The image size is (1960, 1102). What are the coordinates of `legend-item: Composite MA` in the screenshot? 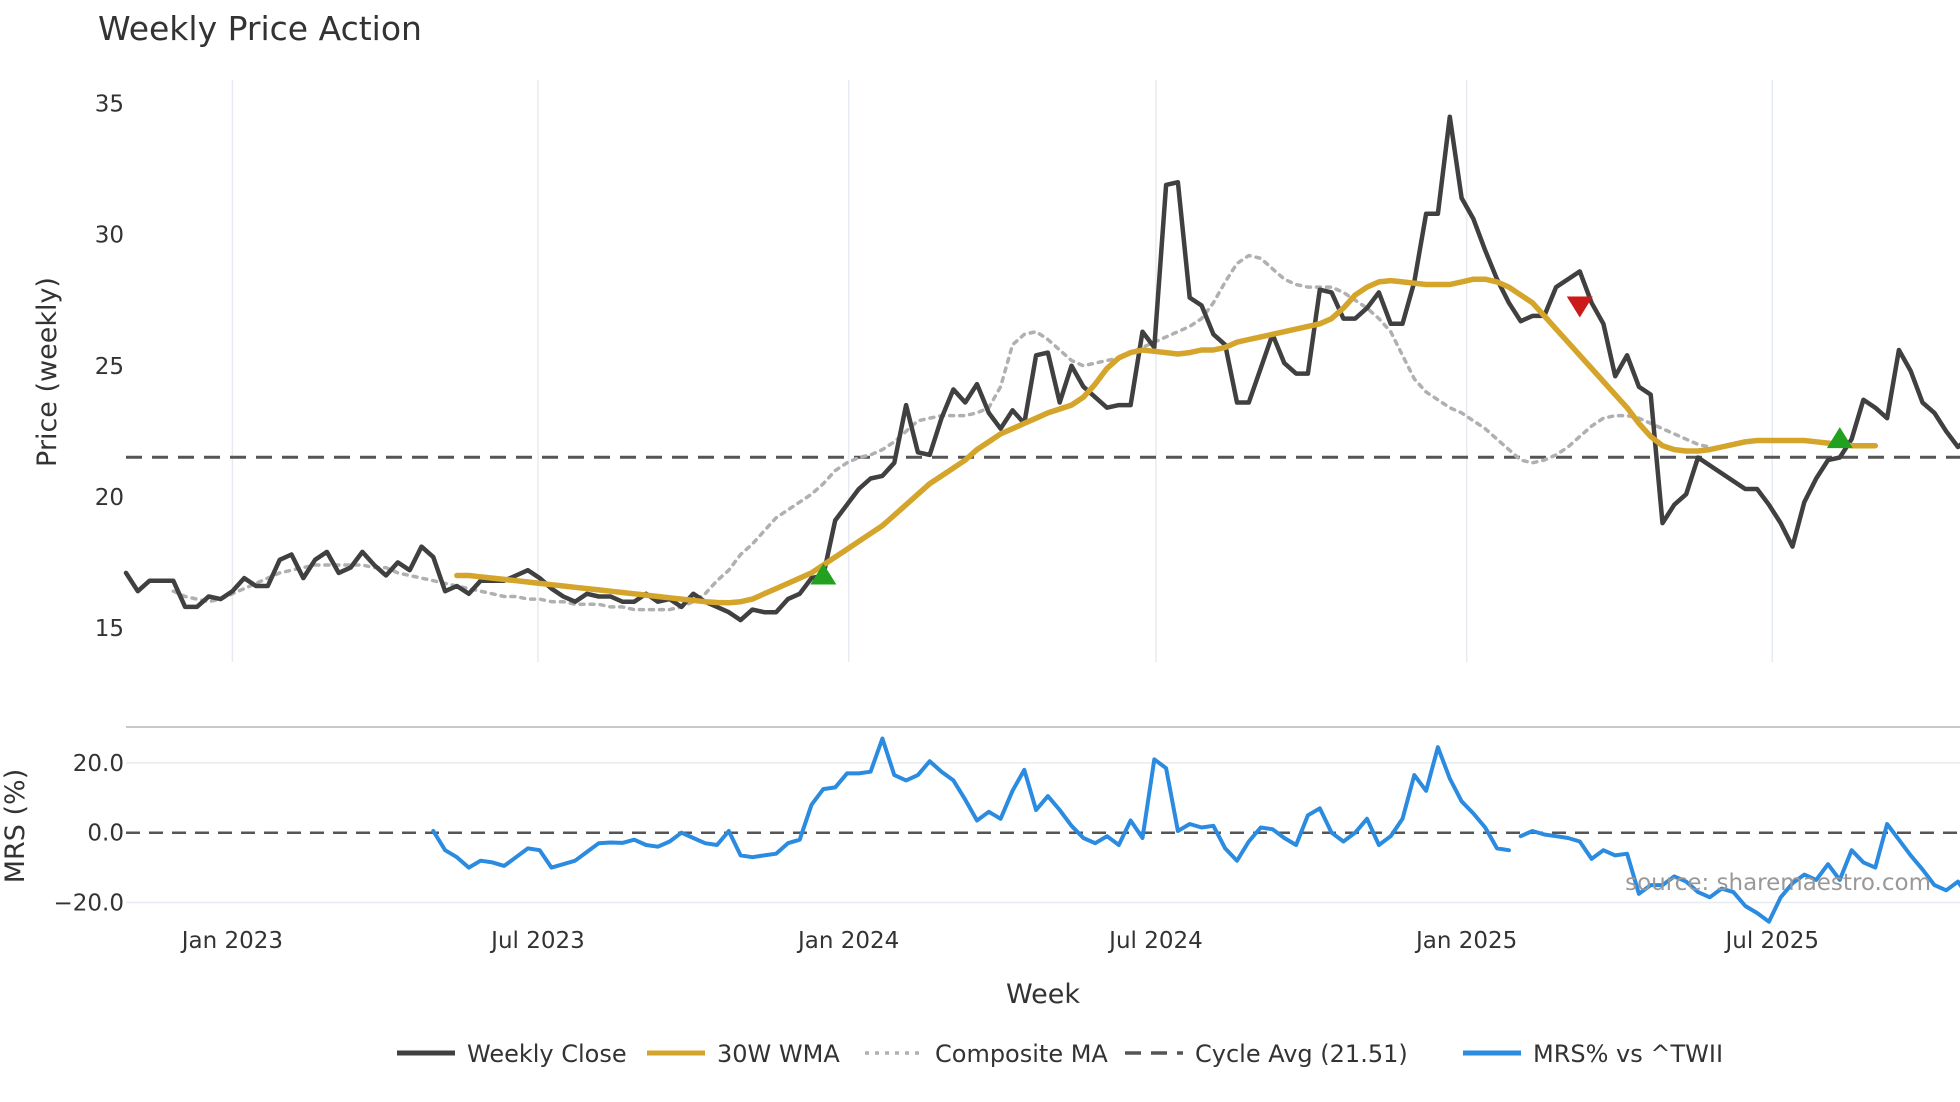 It's located at (986, 1054).